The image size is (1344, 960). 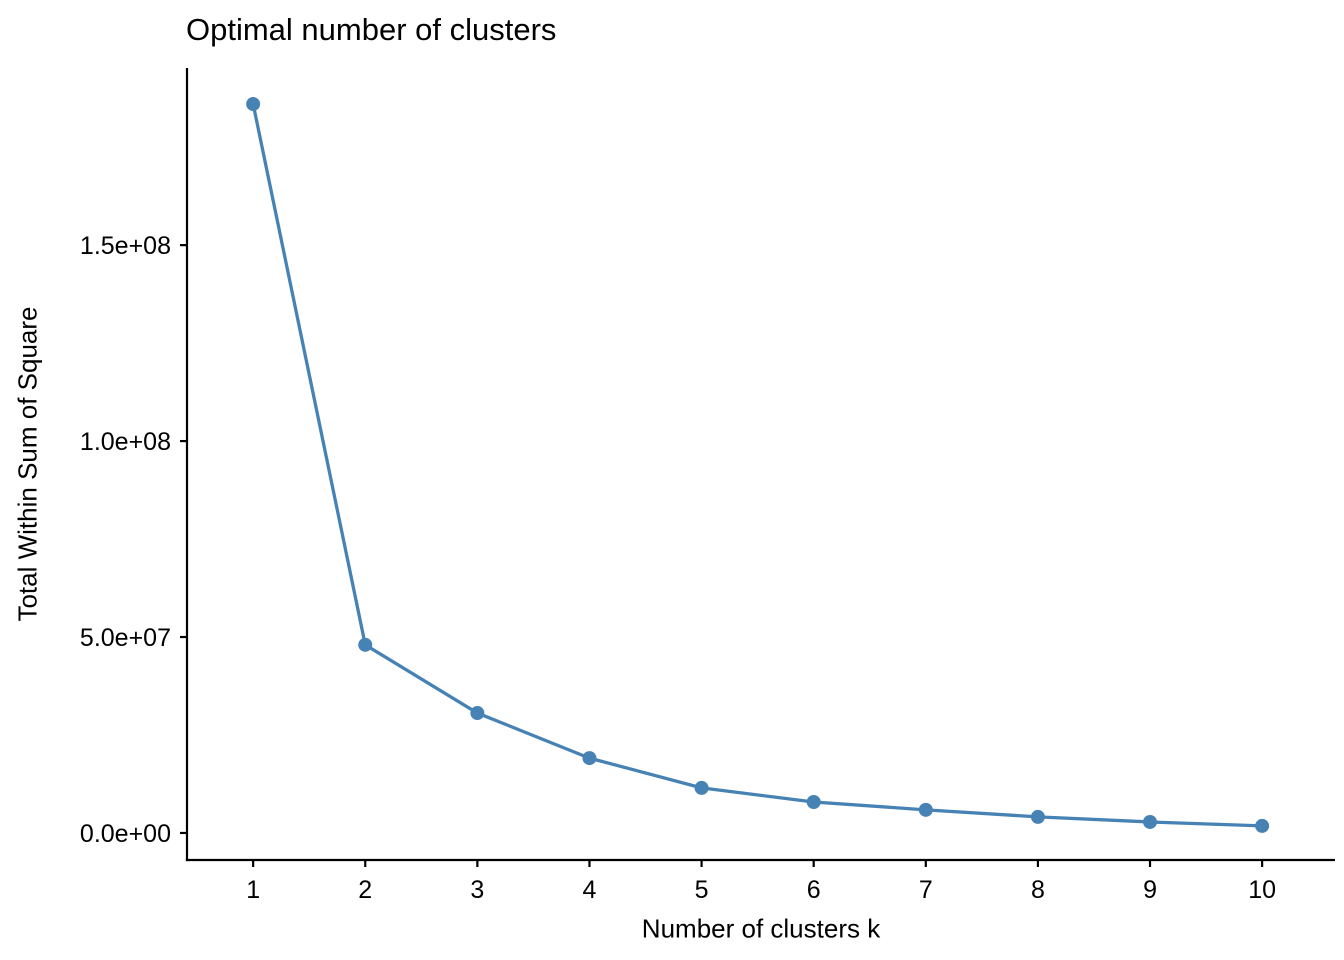 What do you see at coordinates (590, 890) in the screenshot?
I see `x-tick-label: 4` at bounding box center [590, 890].